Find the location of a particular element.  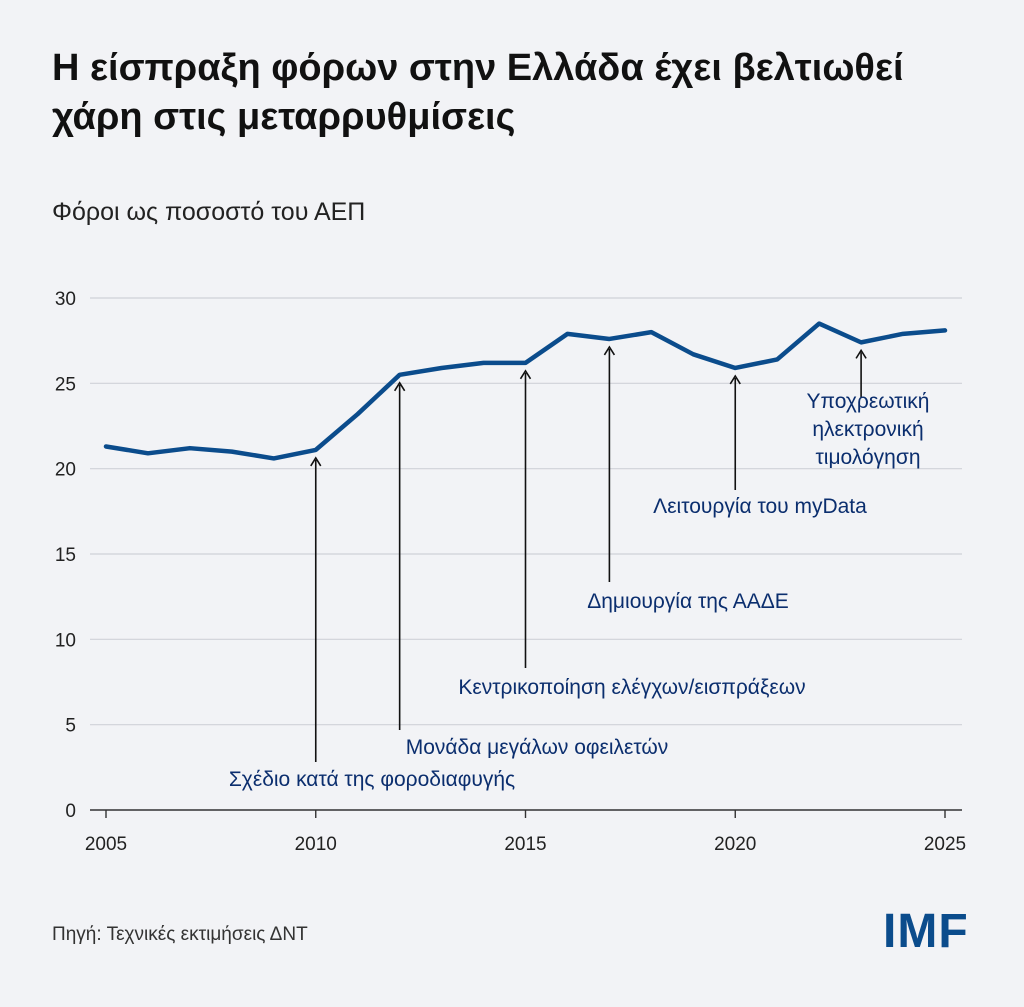

y-tick-label: 30 is located at coordinates (65, 299).